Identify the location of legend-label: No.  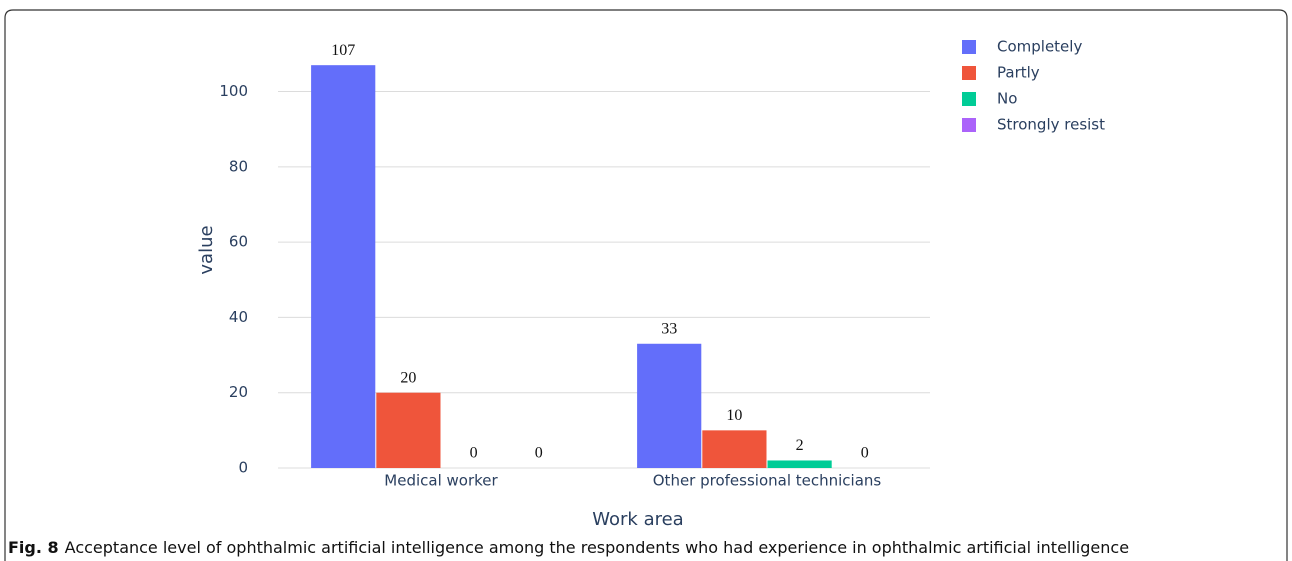
(1007, 99).